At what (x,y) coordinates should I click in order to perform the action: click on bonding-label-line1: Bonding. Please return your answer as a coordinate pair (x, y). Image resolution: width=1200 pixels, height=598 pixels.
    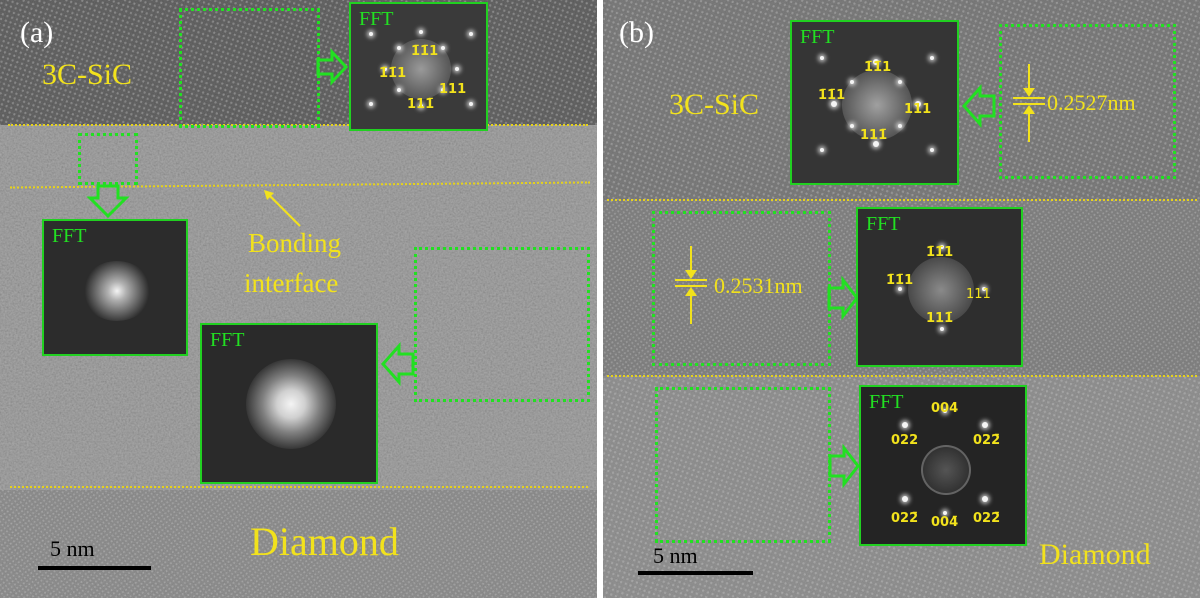
    Looking at the image, I should click on (295, 243).